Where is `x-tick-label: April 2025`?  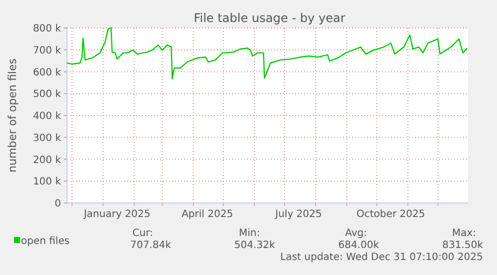
x-tick-label: April 2025 is located at coordinates (208, 214).